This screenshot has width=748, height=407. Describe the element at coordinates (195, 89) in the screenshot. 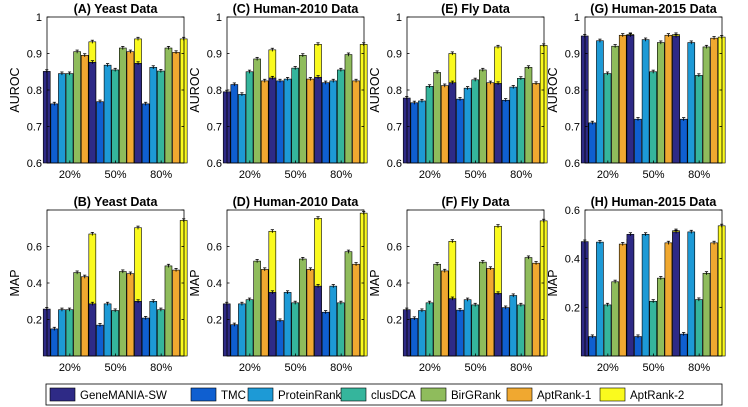

I see `y-axis-label: AUROC` at that location.